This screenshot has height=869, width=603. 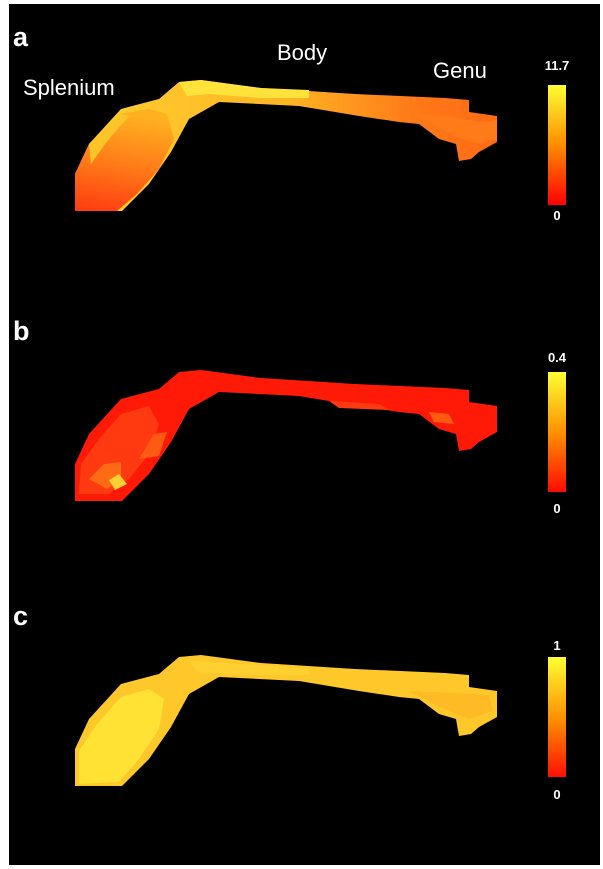 What do you see at coordinates (302, 52) in the screenshot?
I see `label-body: Body` at bounding box center [302, 52].